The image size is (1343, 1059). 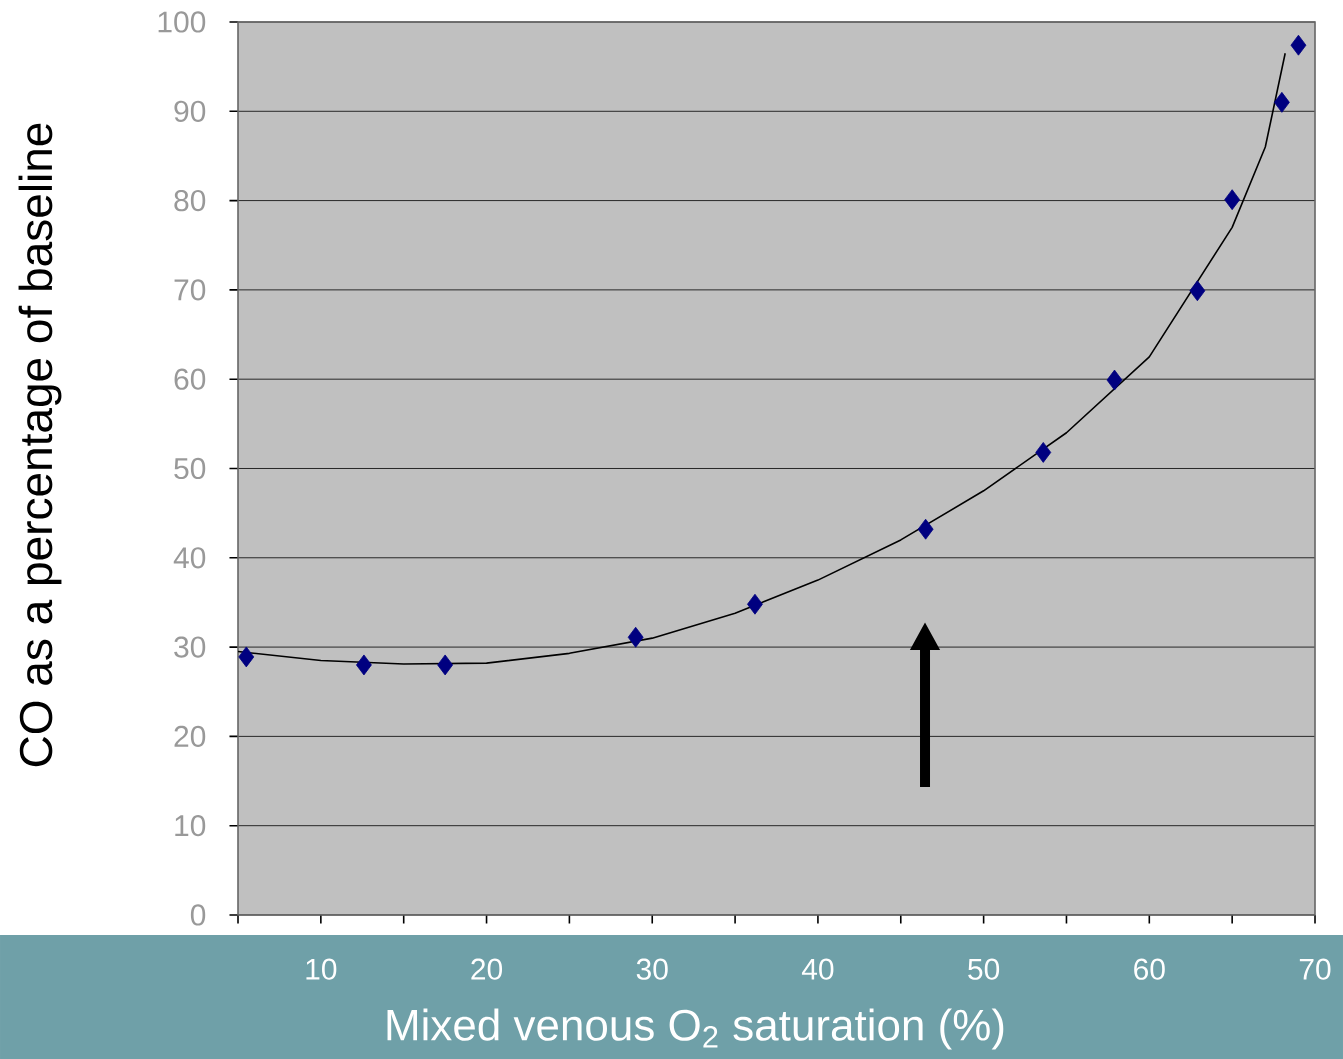 I want to click on y-tick-label: 60, so click(x=190, y=379).